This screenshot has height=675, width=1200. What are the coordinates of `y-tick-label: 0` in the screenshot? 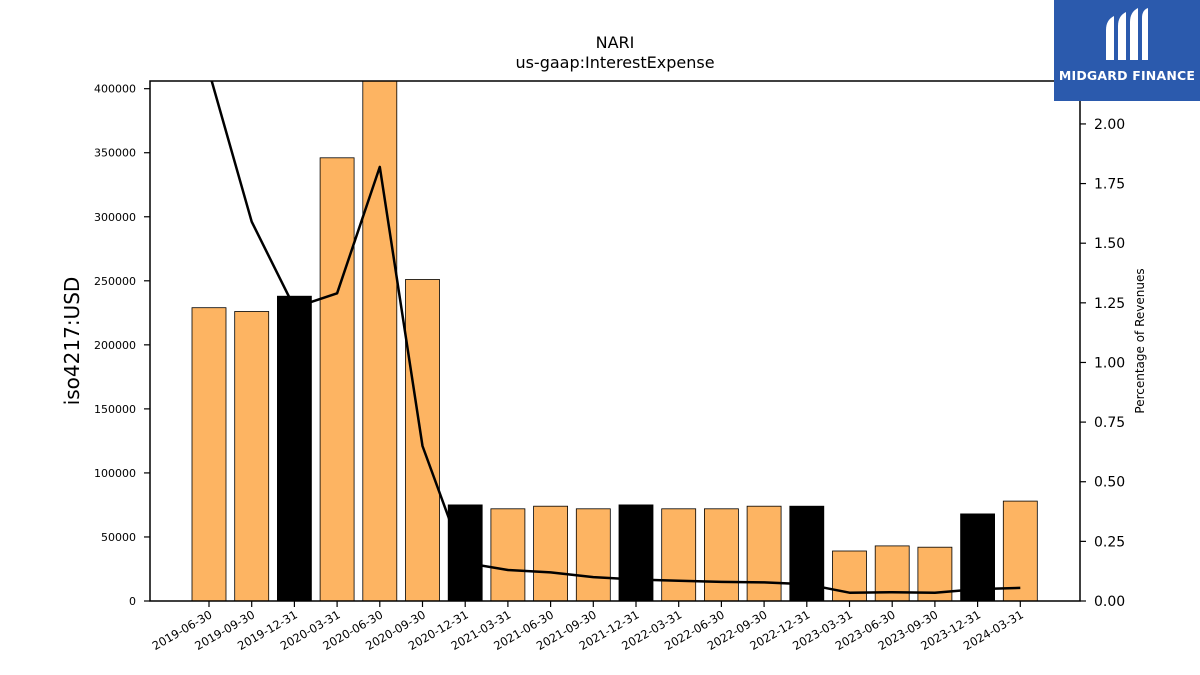 It's located at (132, 601).